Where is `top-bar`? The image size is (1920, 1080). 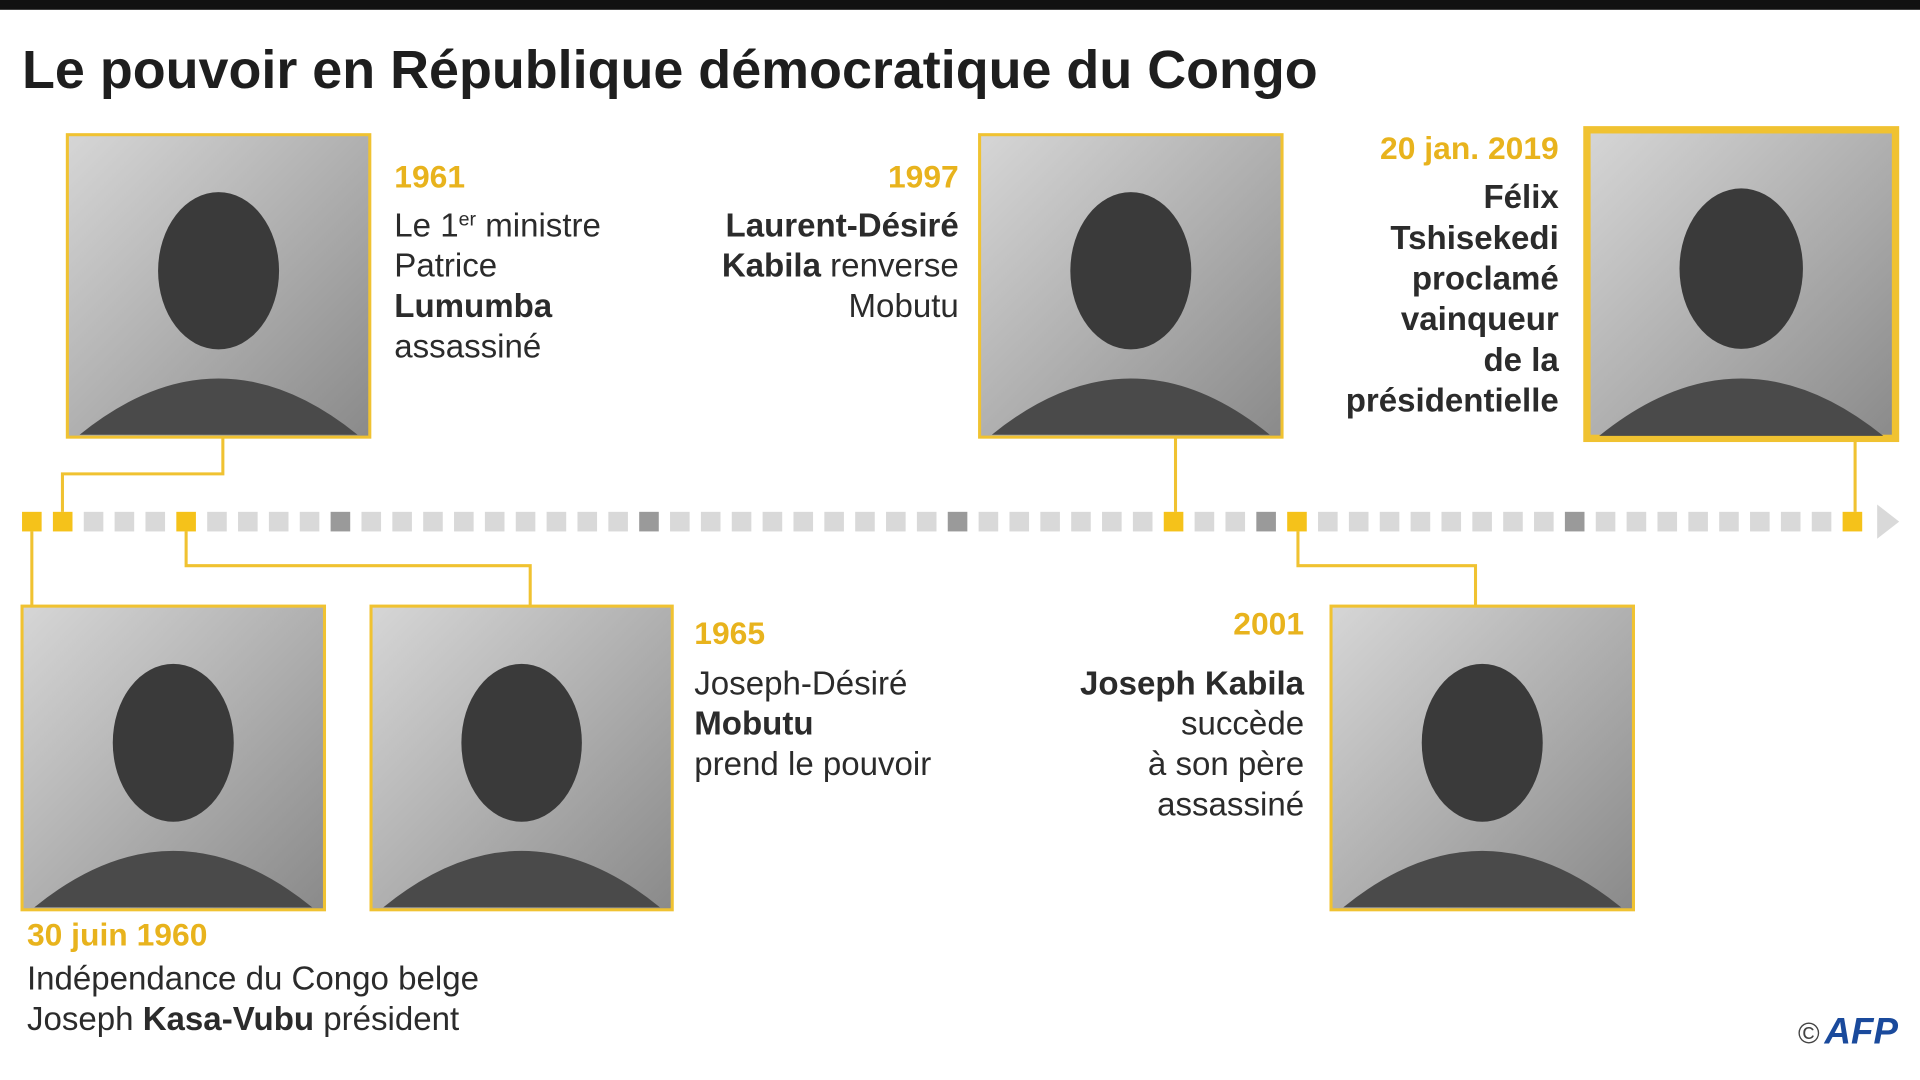 top-bar is located at coordinates (960, 5).